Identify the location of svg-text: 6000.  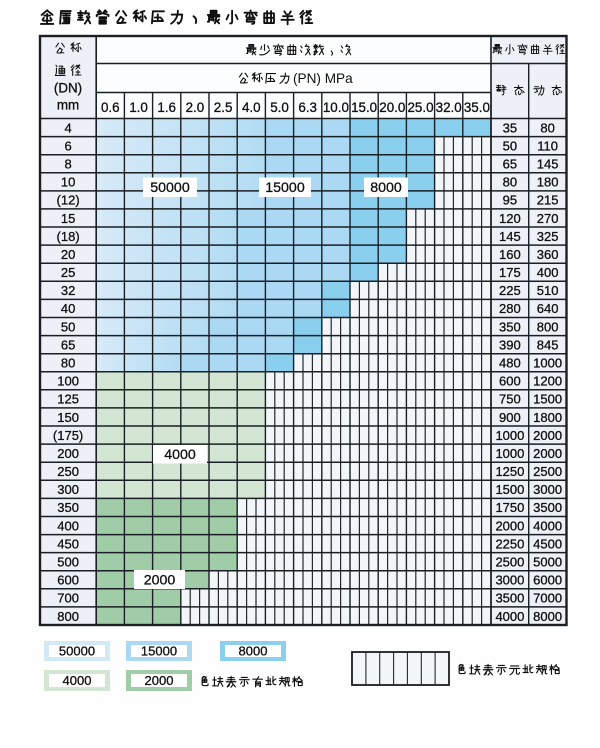
(547, 580).